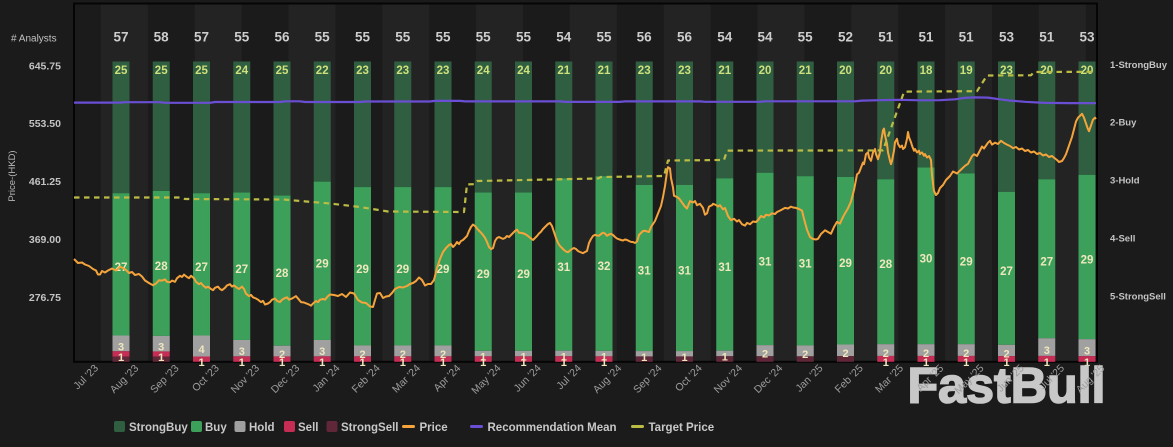 The image size is (1173, 447). I want to click on svg-text: 32, so click(604, 267).